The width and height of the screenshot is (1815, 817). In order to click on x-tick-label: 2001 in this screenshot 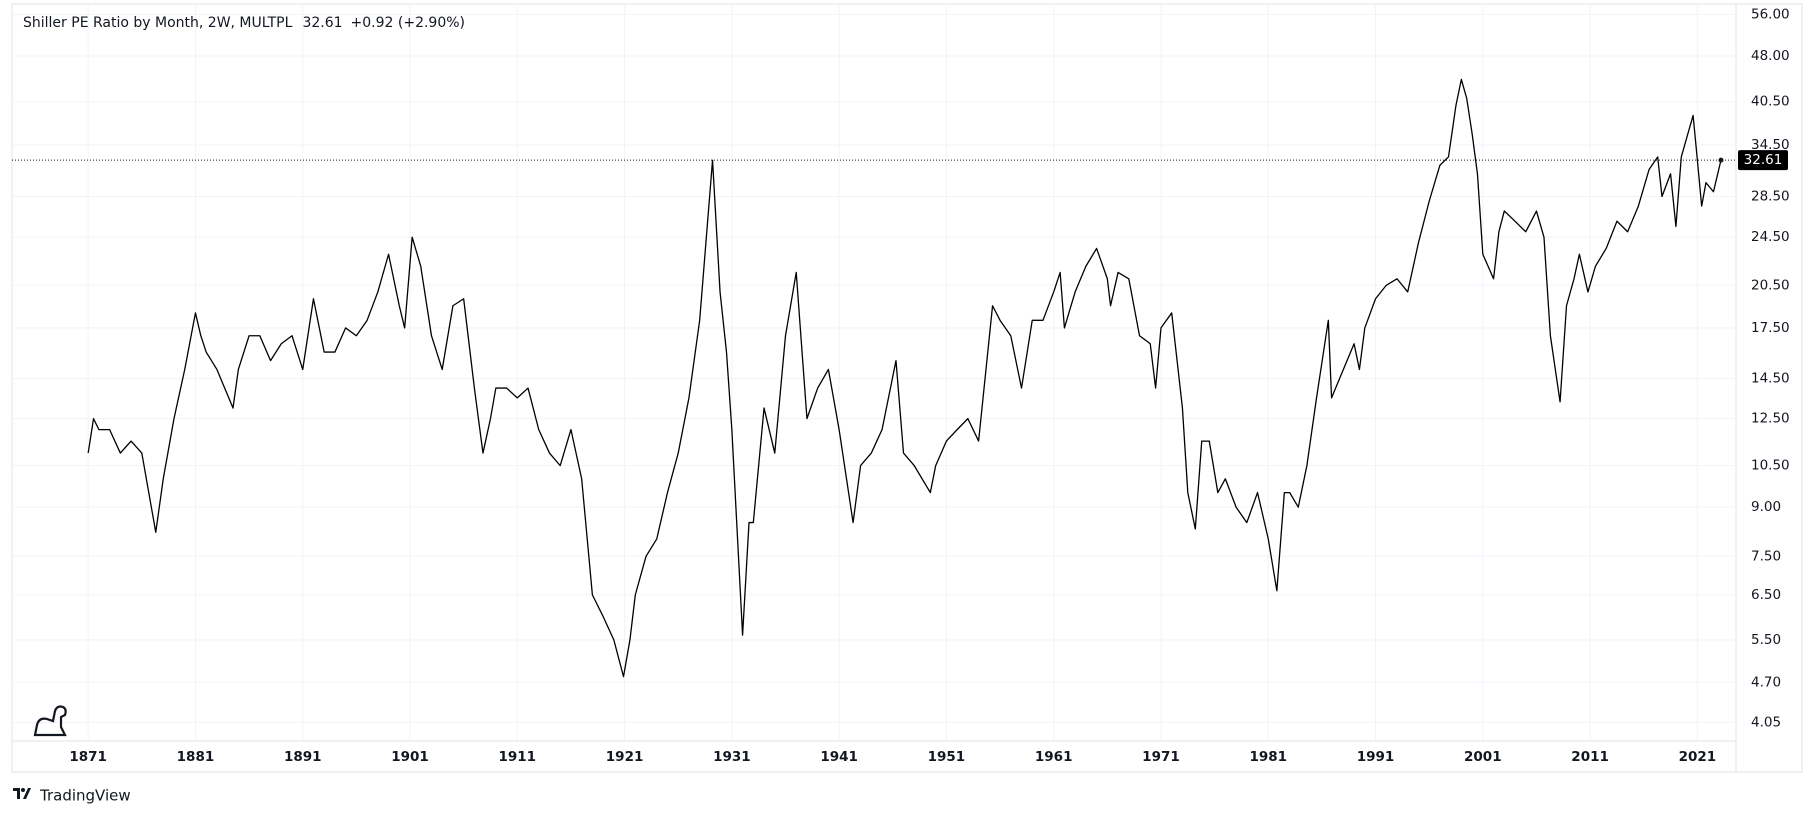, I will do `click(1483, 757)`.